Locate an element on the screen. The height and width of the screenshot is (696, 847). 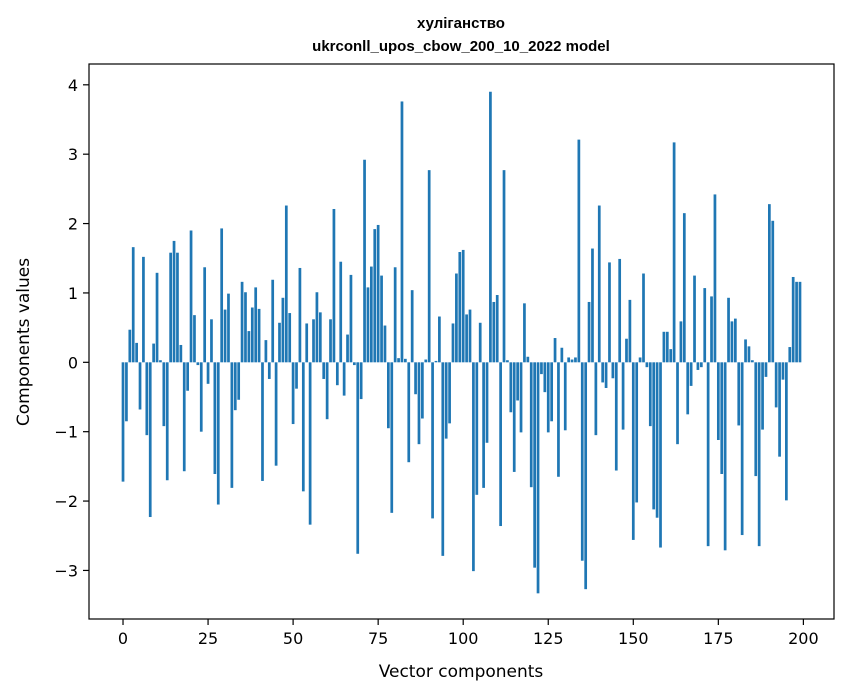
x-axis: 0 25 50 75 100 125 150 175 200 is located at coordinates (468, 633).